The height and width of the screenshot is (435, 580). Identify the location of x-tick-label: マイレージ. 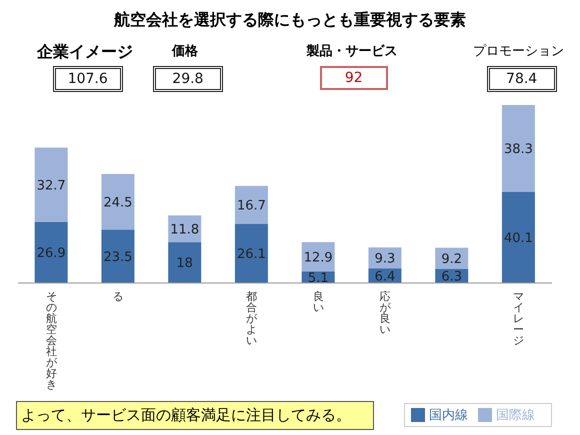
(518, 318).